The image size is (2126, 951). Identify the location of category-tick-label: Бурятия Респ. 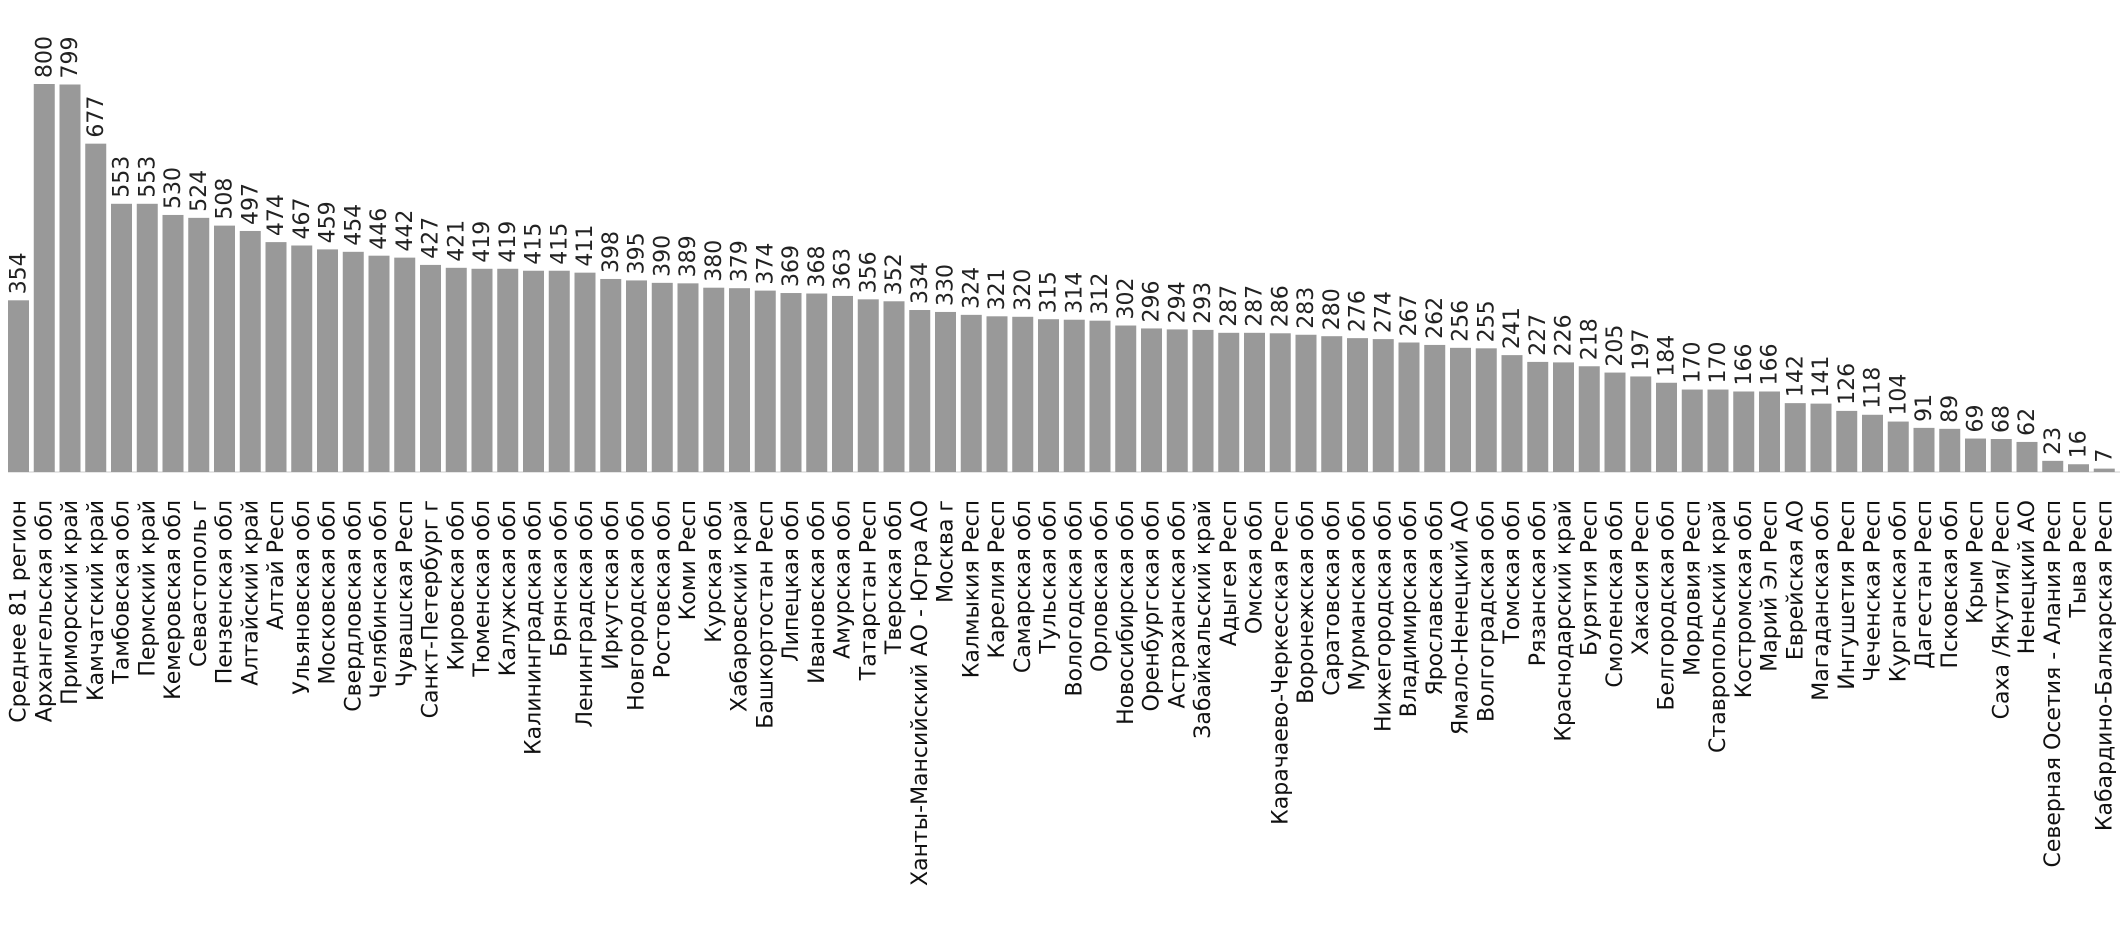
(1589, 578).